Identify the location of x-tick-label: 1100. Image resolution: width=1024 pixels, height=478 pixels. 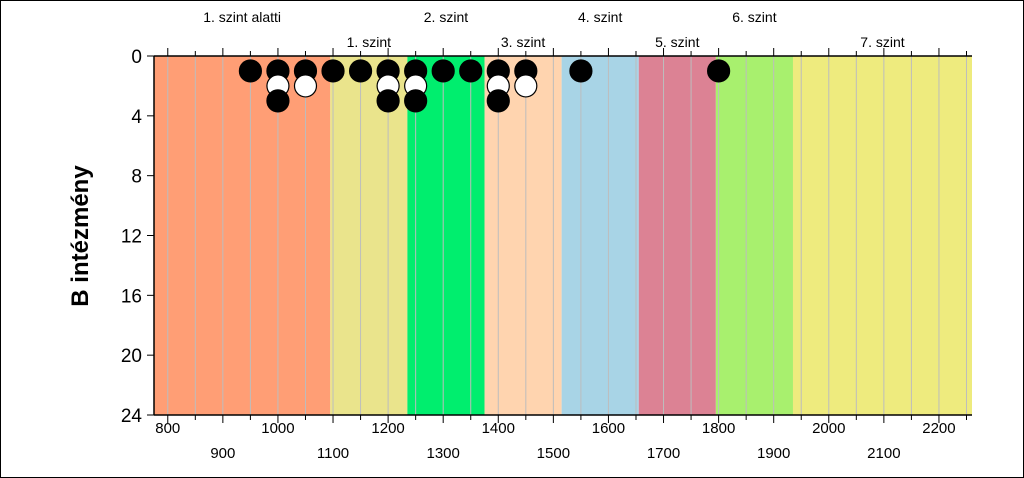
(333, 453).